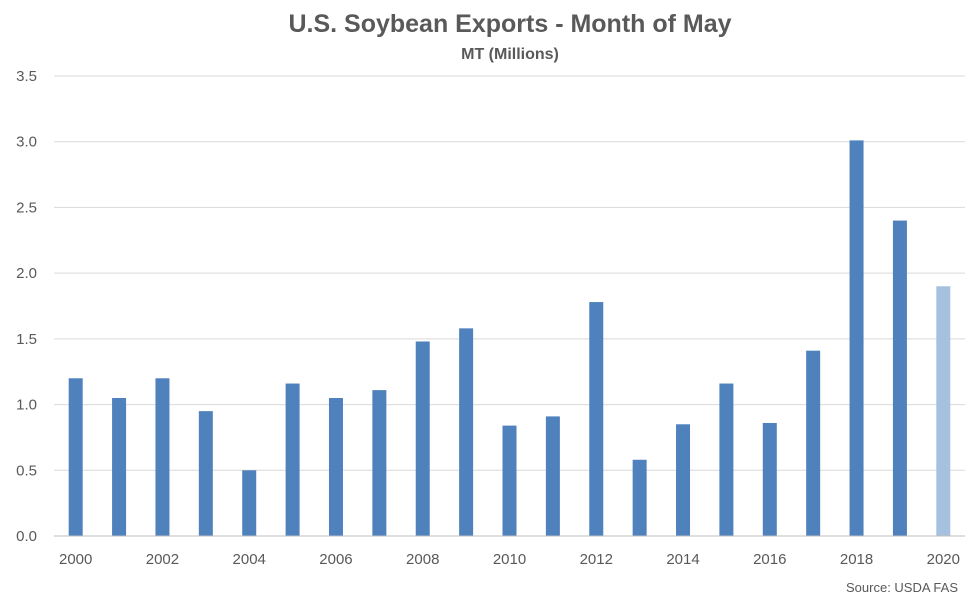  I want to click on bar-2001, so click(119, 467).